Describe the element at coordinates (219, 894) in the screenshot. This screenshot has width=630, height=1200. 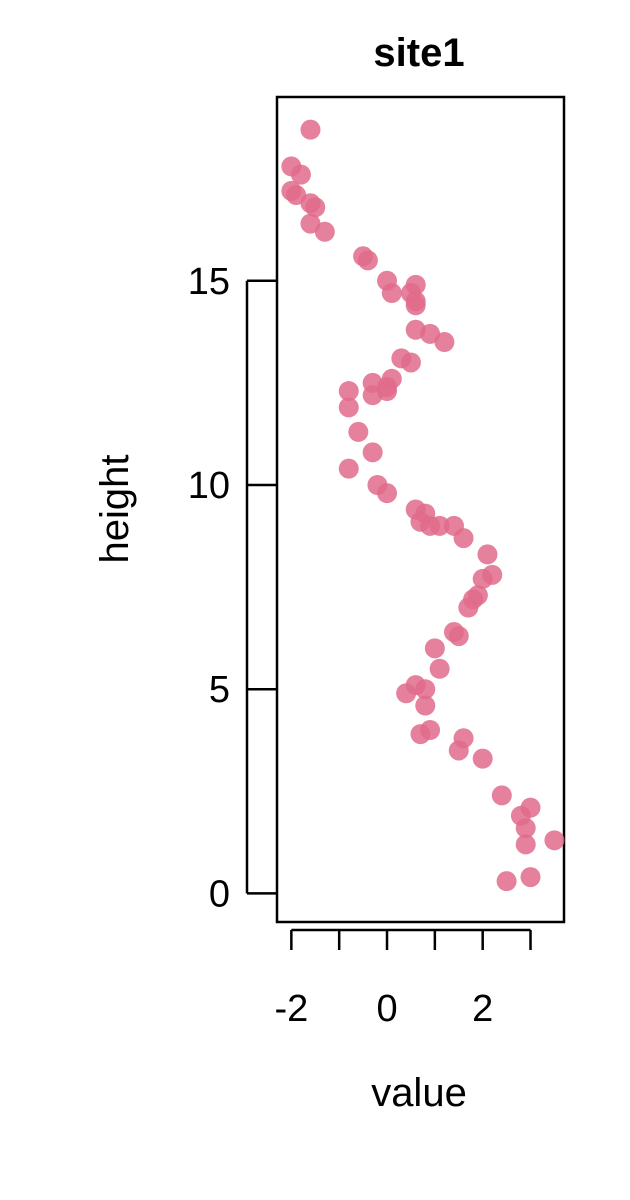
I see `y-tick-label: 0` at that location.